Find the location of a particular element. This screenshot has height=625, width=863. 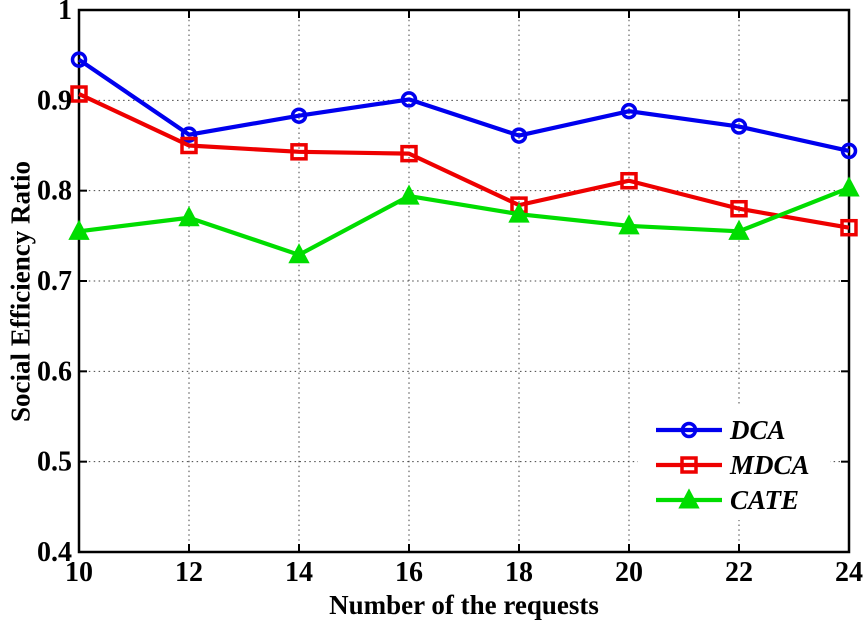

legend-label-DCA: DCA is located at coordinates (757, 430).